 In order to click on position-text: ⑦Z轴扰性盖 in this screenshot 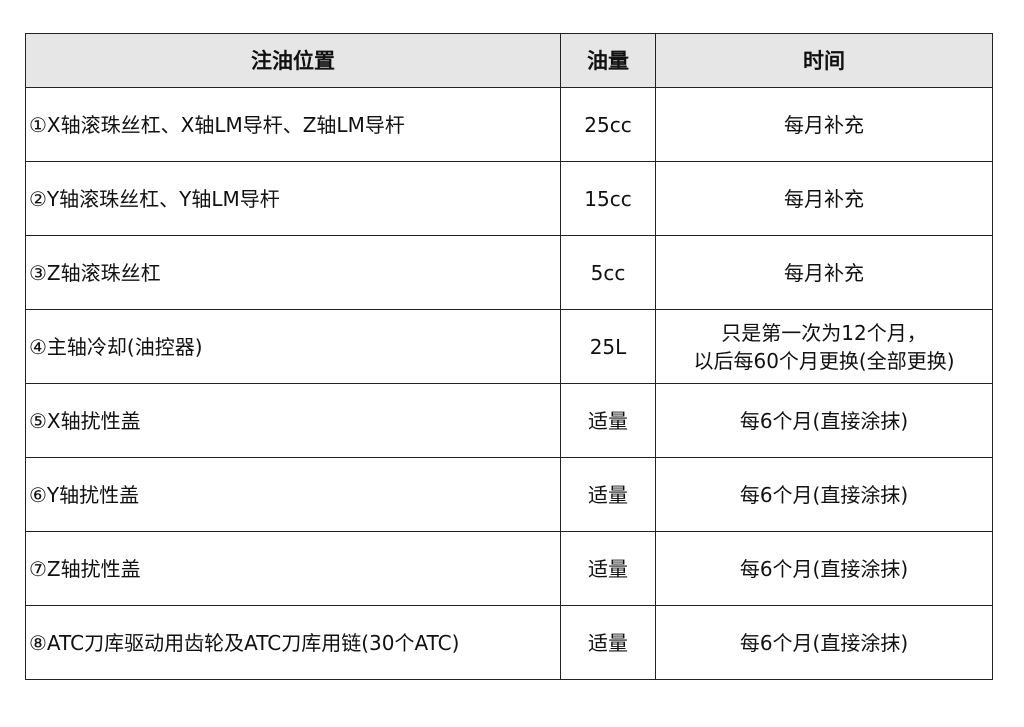, I will do `click(85, 568)`.